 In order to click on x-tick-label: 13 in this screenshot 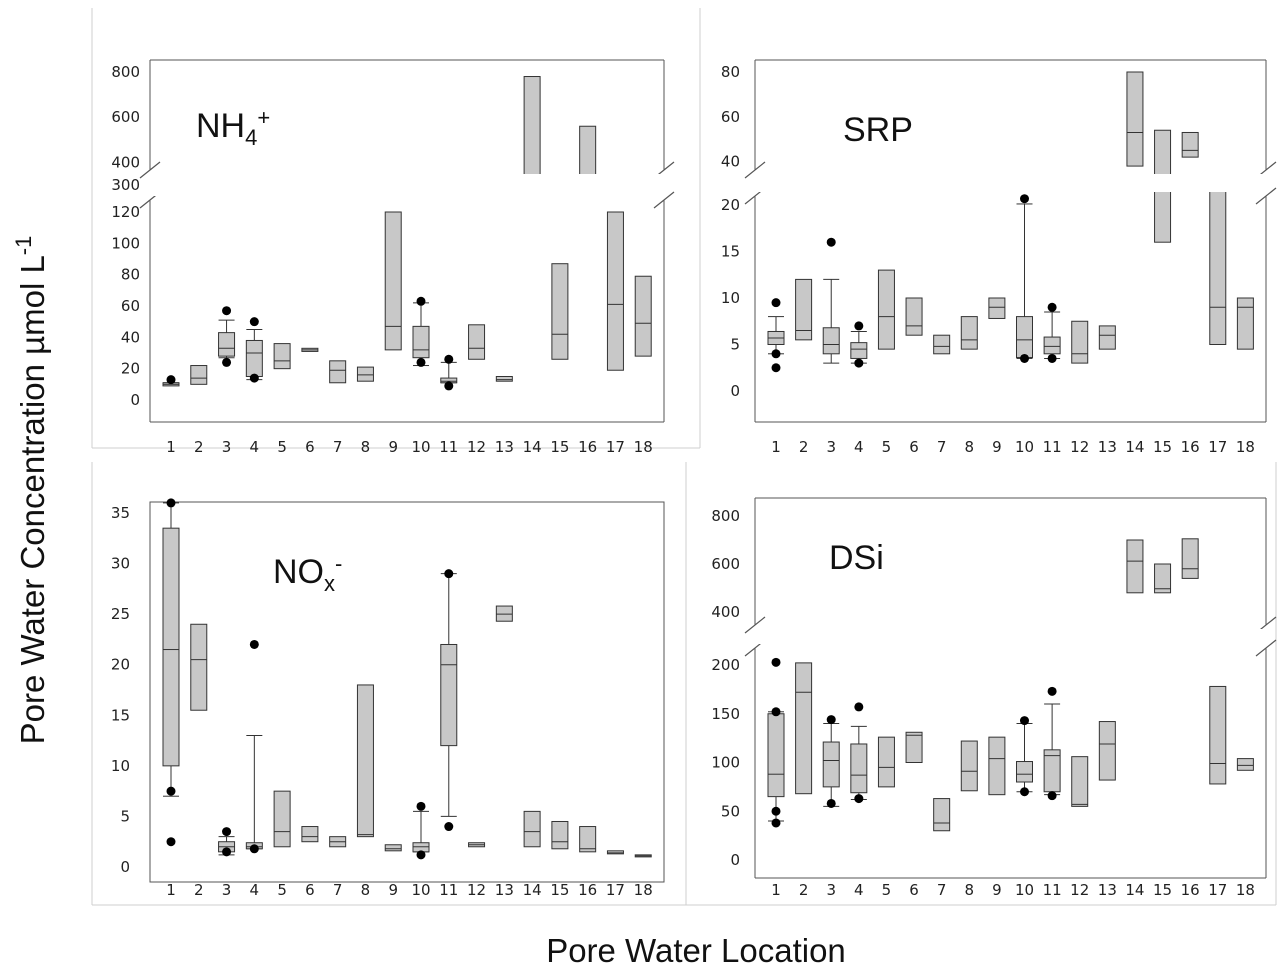, I will do `click(504, 890)`.